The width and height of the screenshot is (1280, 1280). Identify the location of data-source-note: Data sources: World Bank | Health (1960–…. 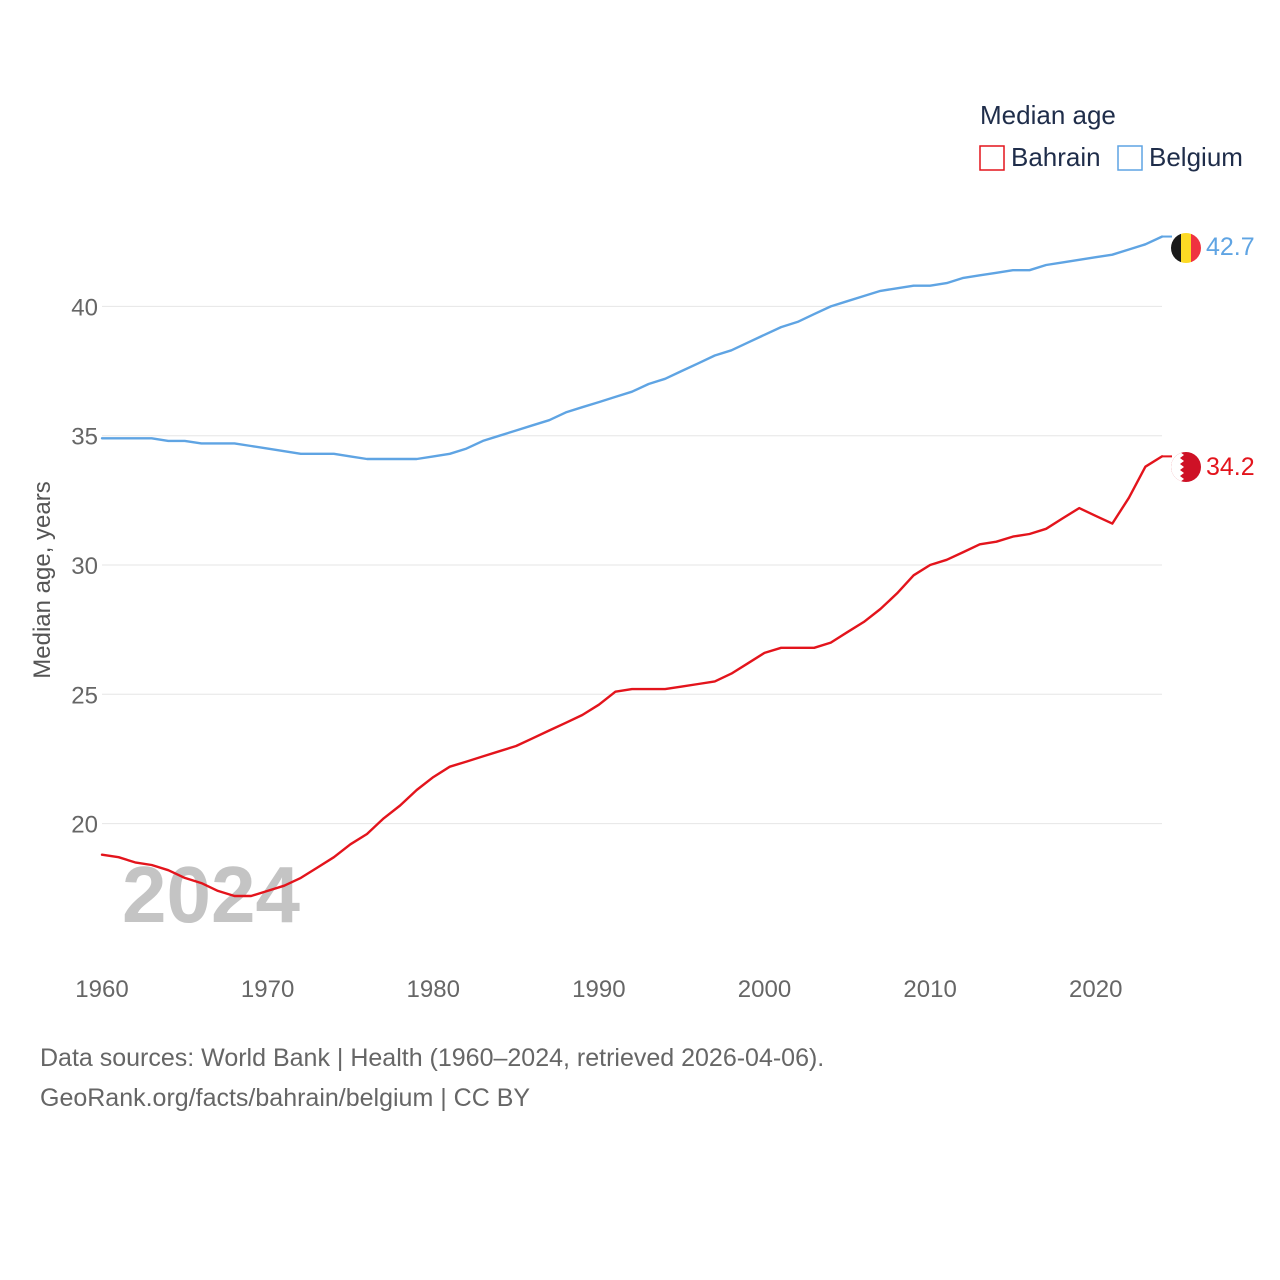
(432, 1058).